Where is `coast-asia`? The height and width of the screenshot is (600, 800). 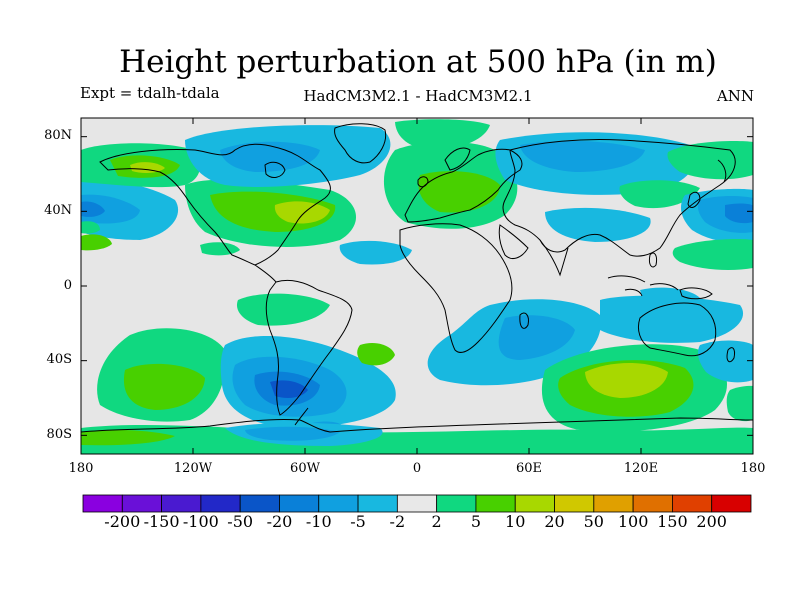 coast-asia is located at coordinates (619, 197).